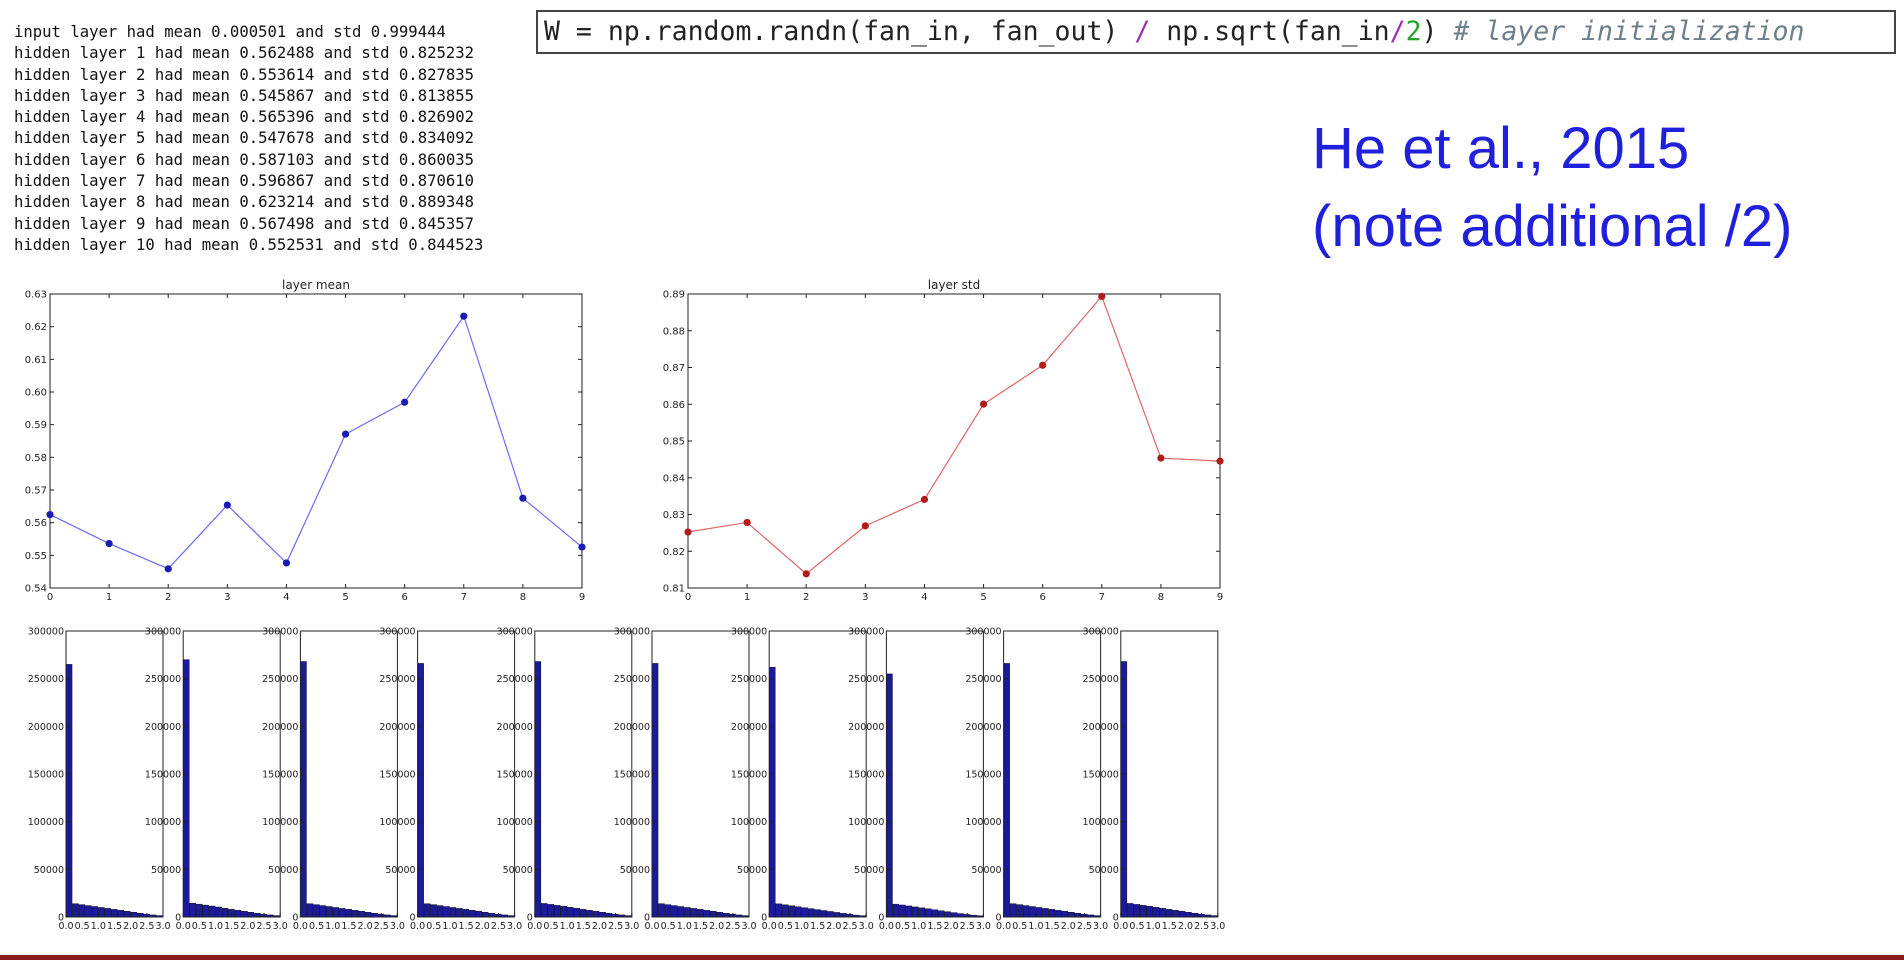 The width and height of the screenshot is (1904, 960). Describe the element at coordinates (36, 523) in the screenshot. I see `y-tick-label: 0.56` at that location.